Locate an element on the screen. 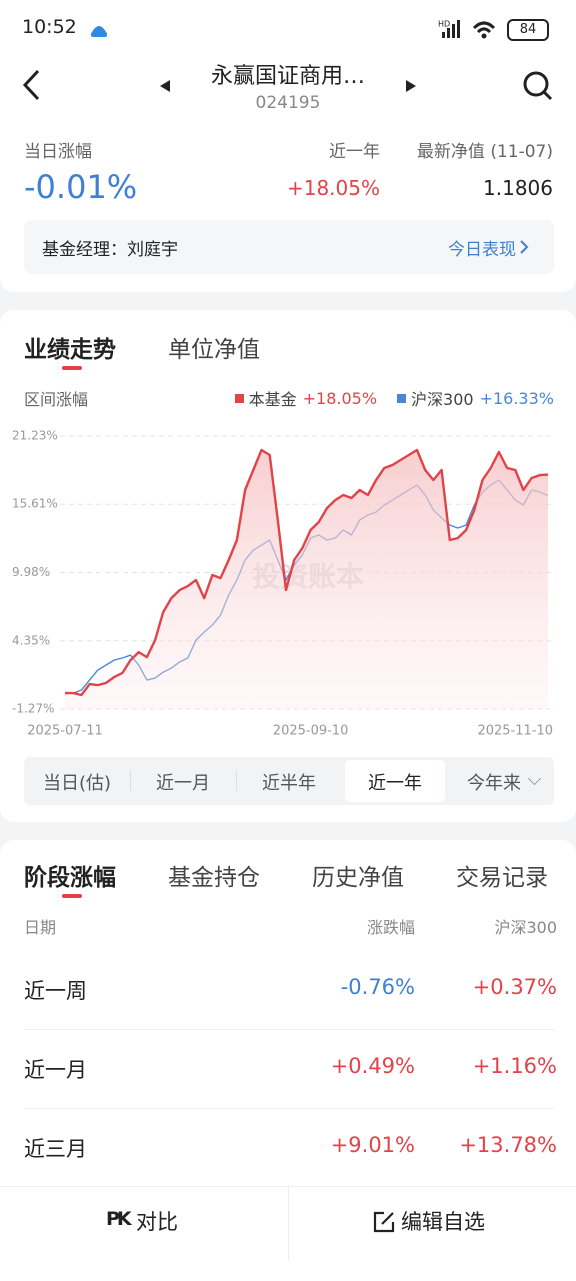 The height and width of the screenshot is (1281, 576). column-header: 日期 is located at coordinates (40, 927).